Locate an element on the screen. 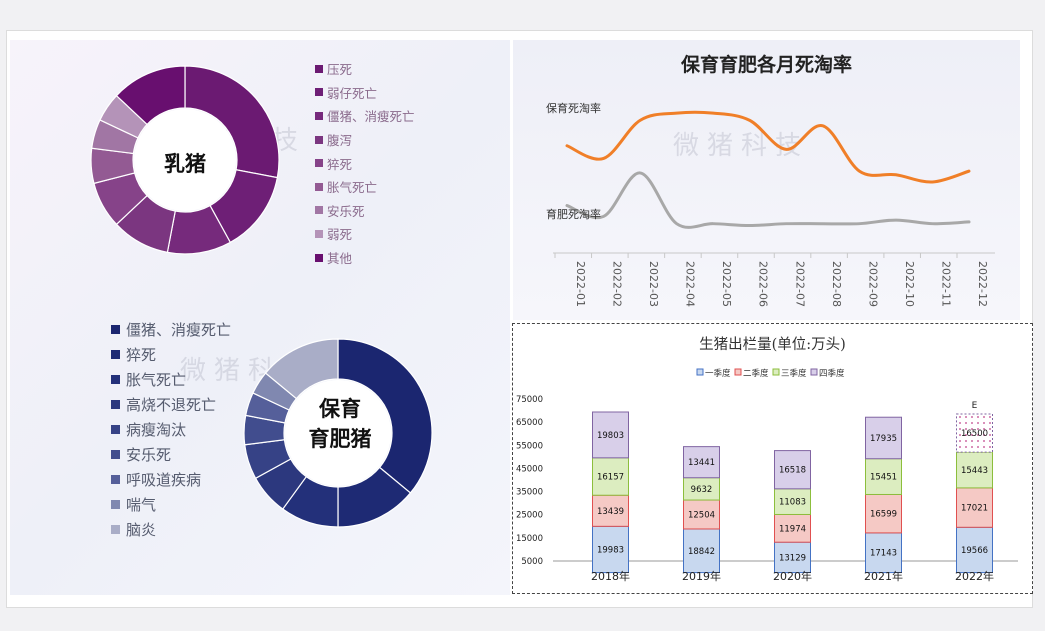 The image size is (1045, 631). legend-label: 高烧不退死亡 is located at coordinates (171, 405).